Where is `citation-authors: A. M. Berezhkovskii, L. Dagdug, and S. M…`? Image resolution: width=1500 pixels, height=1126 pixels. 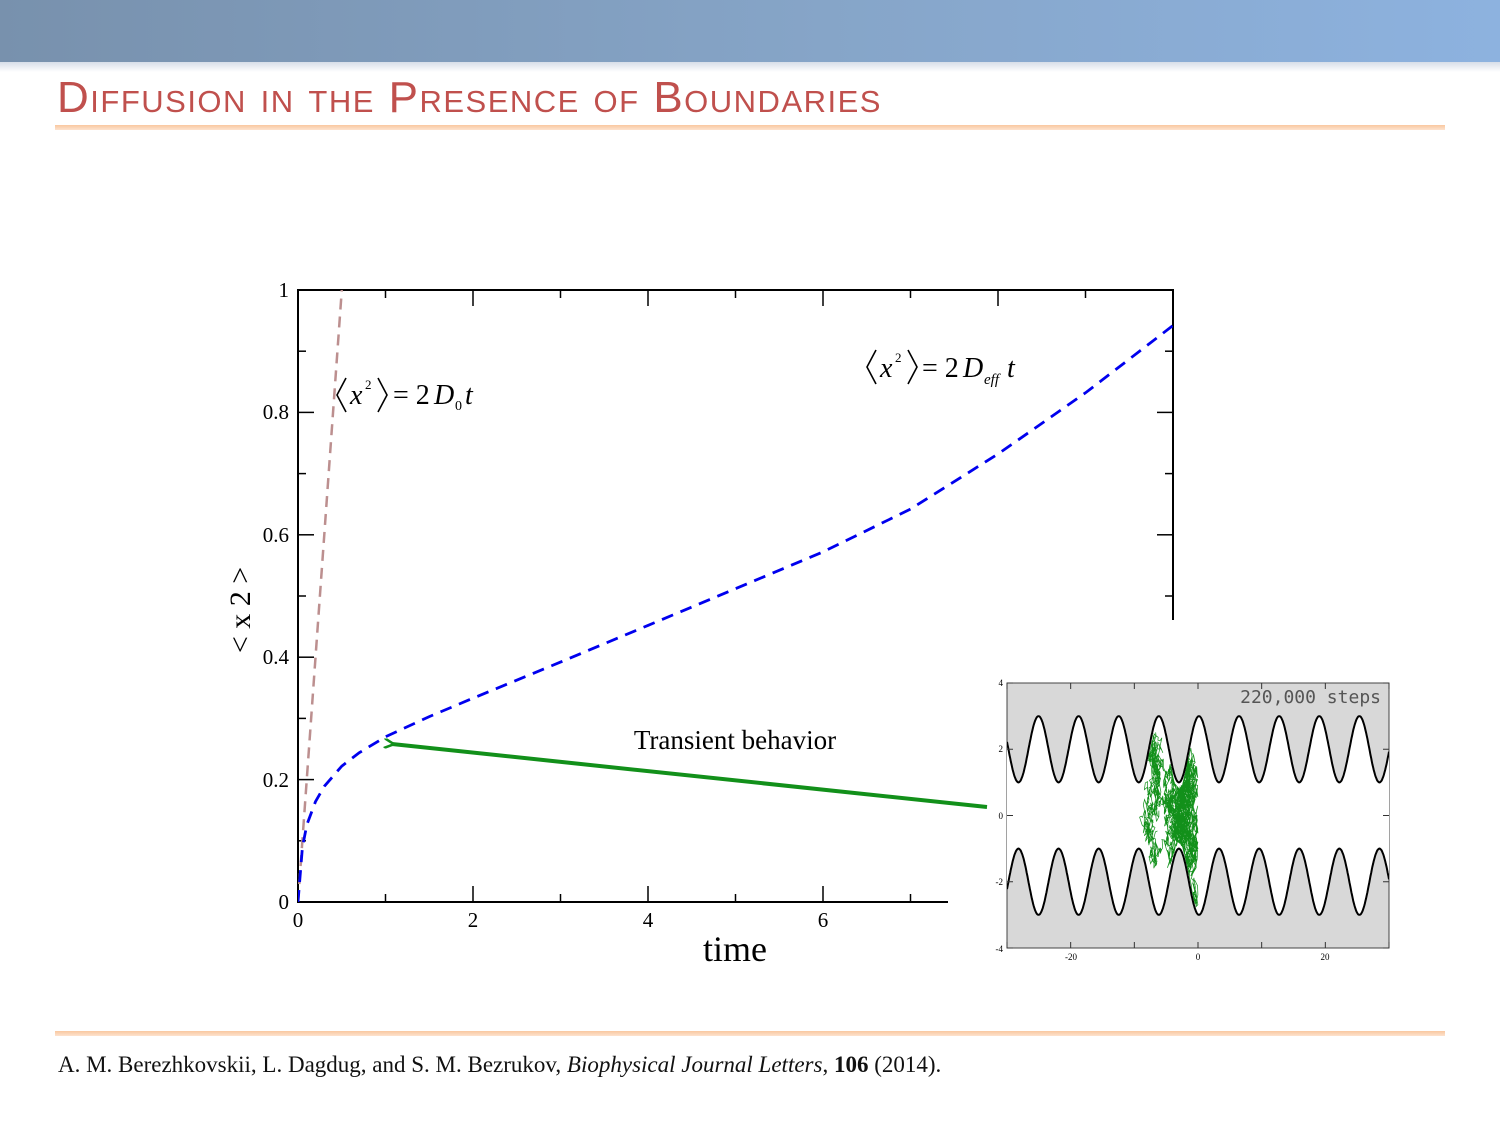 citation-authors: A. M. Berezhkovskii, L. Dagdug, and S. M… is located at coordinates (312, 1064).